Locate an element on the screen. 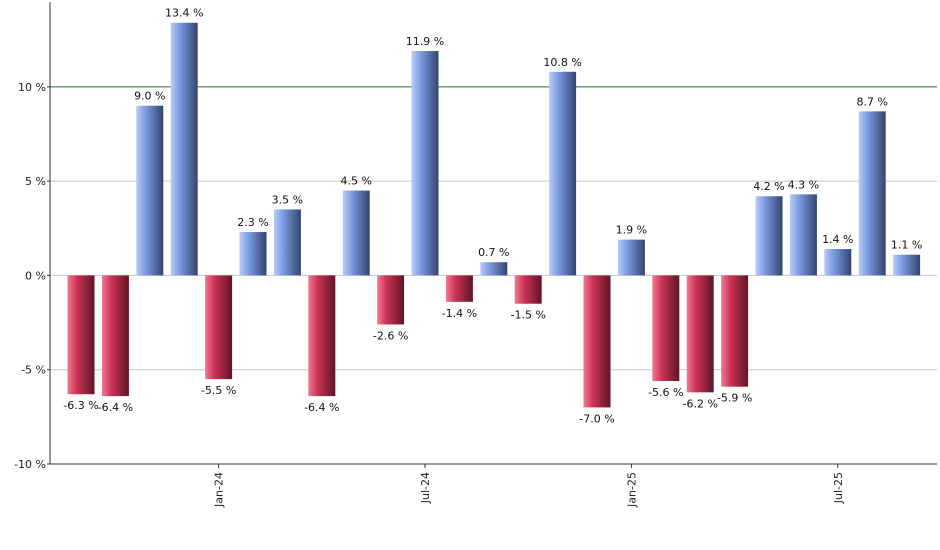  x-tick-label: Jul-24 is located at coordinates (425, 488).